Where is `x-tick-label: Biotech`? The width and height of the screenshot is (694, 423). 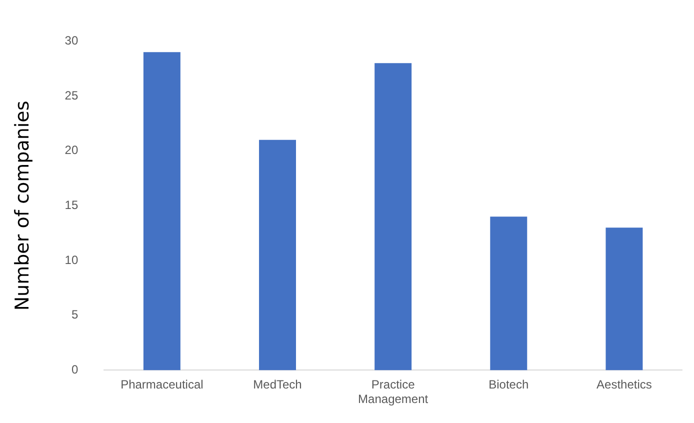 x-tick-label: Biotech is located at coordinates (508, 385).